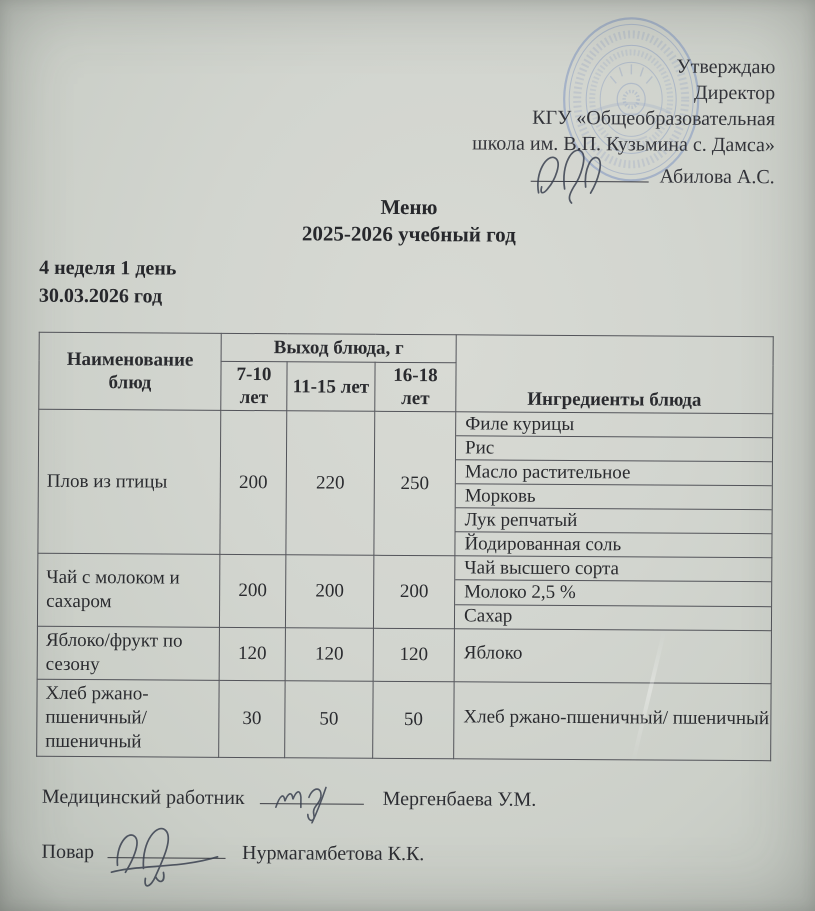 The height and width of the screenshot is (911, 815). Describe the element at coordinates (614, 449) in the screenshot. I see `ingredient: Рис` at that location.